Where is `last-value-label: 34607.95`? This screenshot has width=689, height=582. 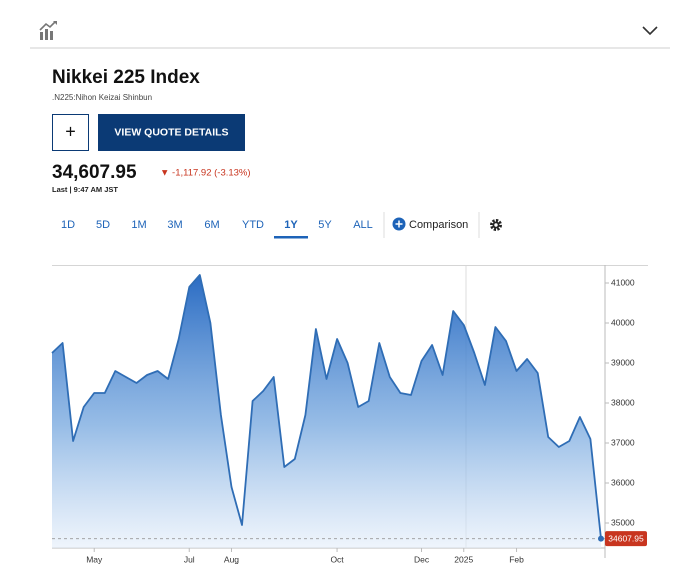 last-value-label: 34607.95 is located at coordinates (626, 538).